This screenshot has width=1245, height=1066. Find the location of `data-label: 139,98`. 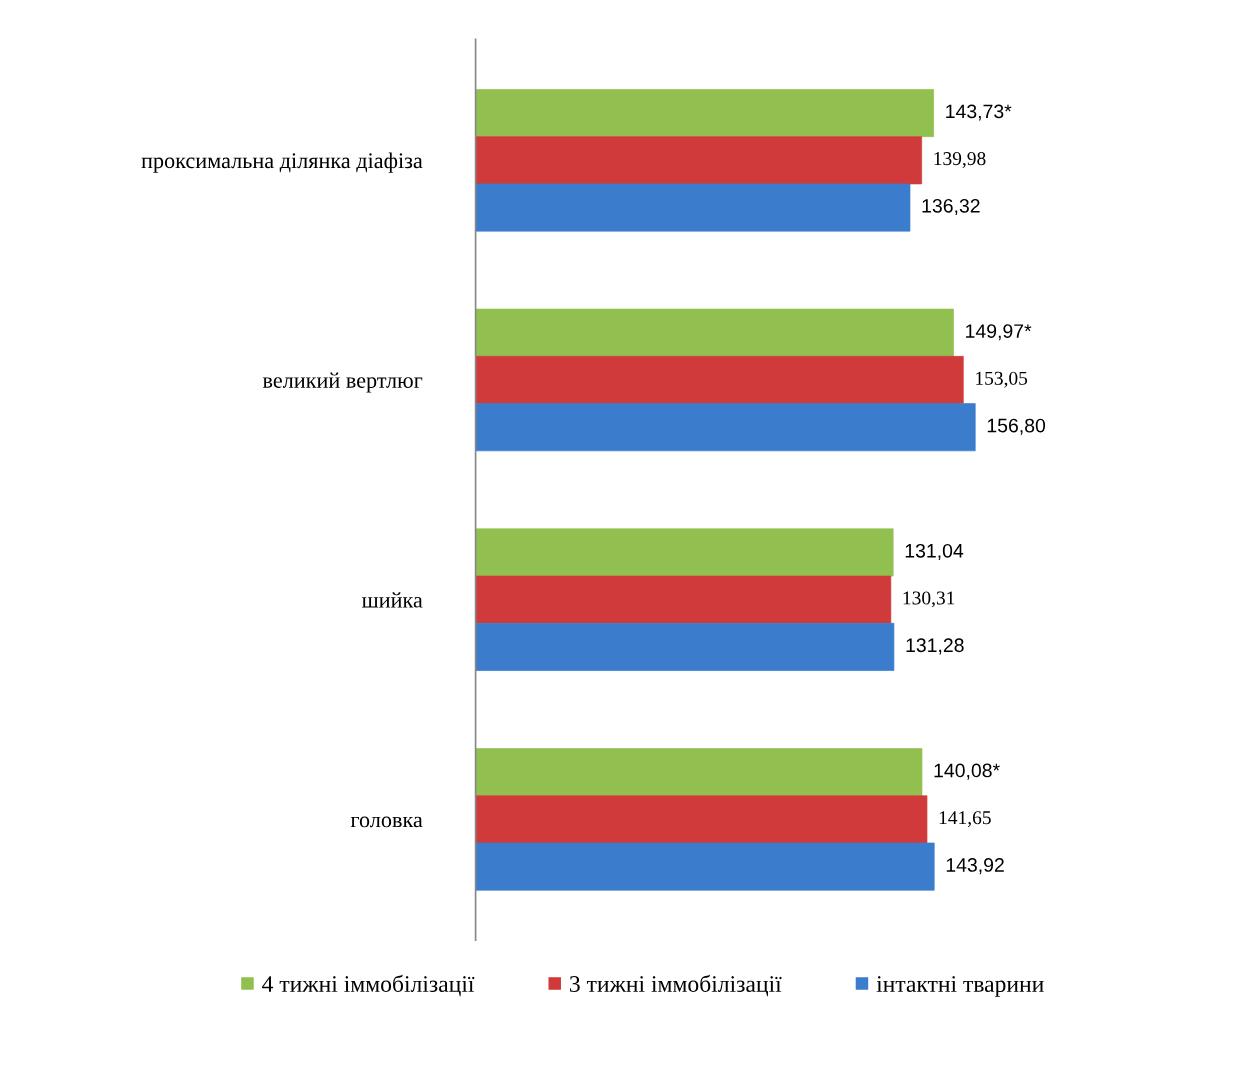

data-label: 139,98 is located at coordinates (960, 160).